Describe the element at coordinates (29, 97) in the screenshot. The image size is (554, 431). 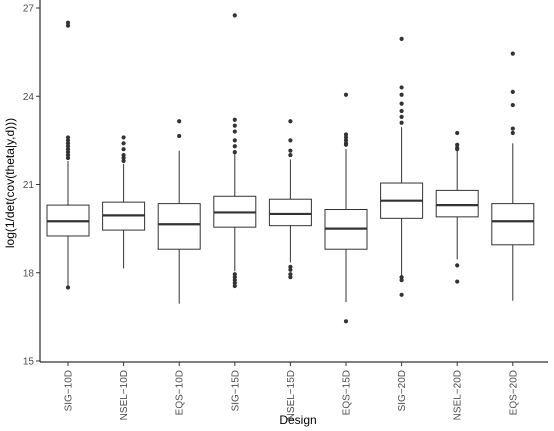
I see `y-tick-label: 24` at that location.